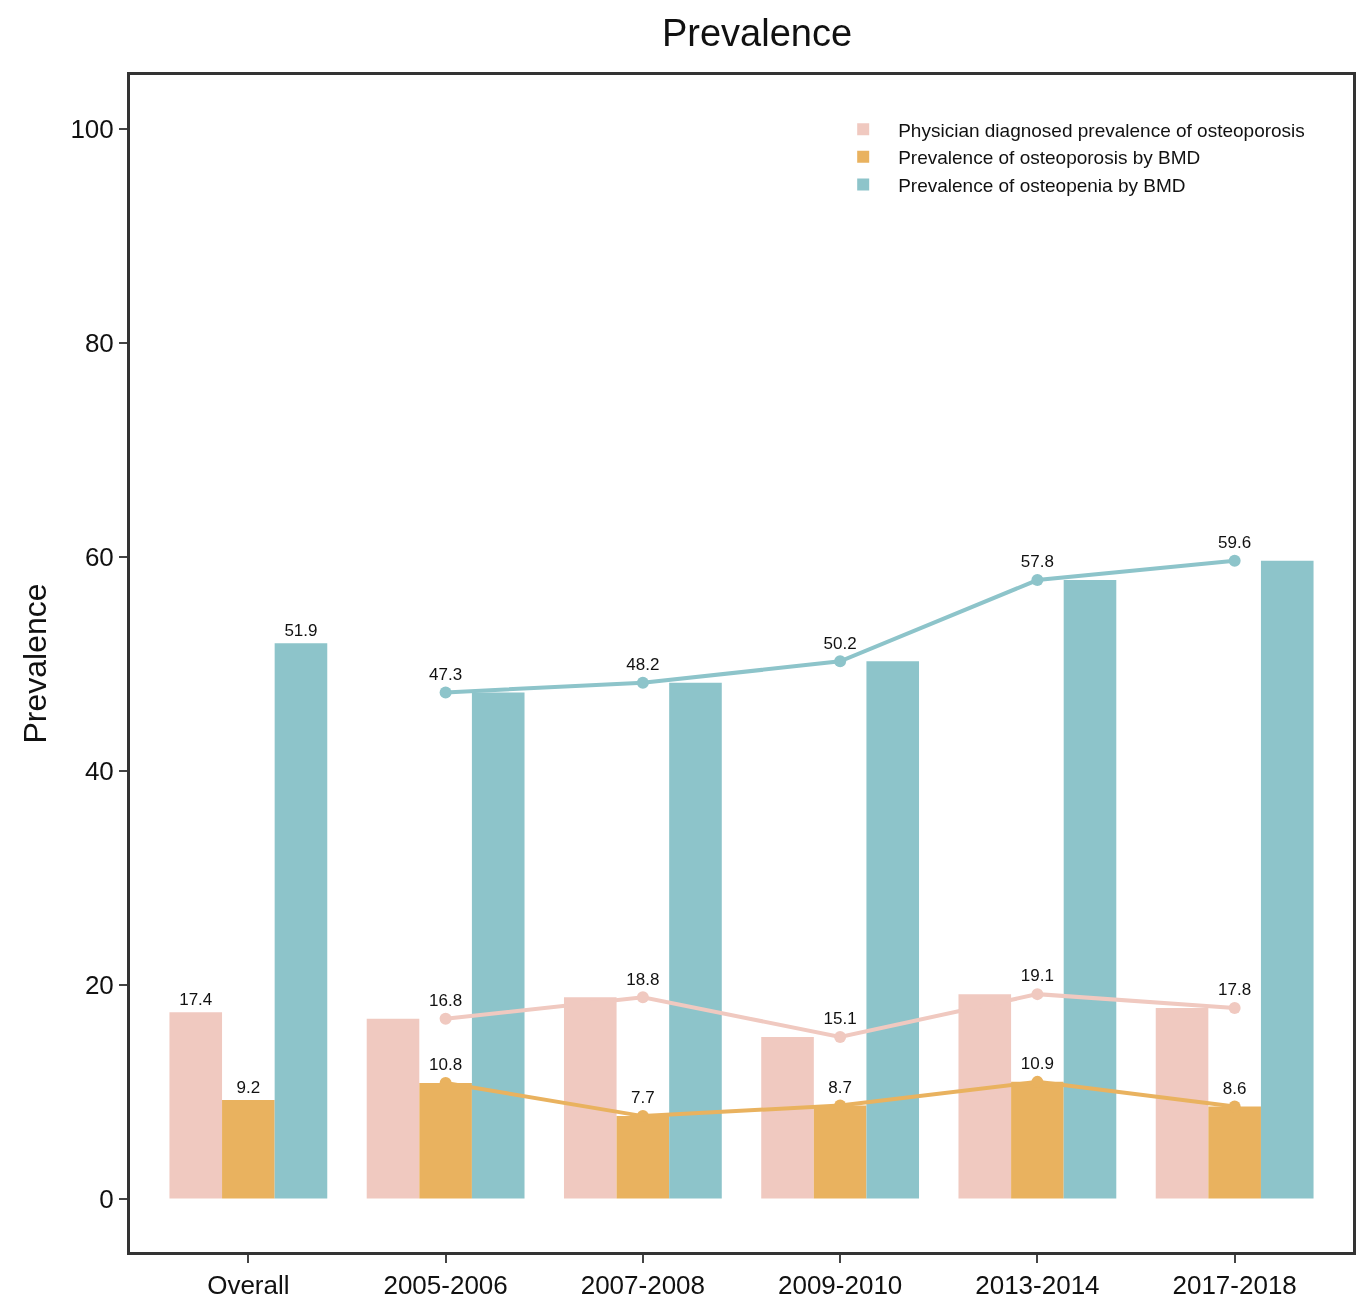  Describe the element at coordinates (643, 1285) in the screenshot. I see `x-tick-label: 2007-2008` at that location.